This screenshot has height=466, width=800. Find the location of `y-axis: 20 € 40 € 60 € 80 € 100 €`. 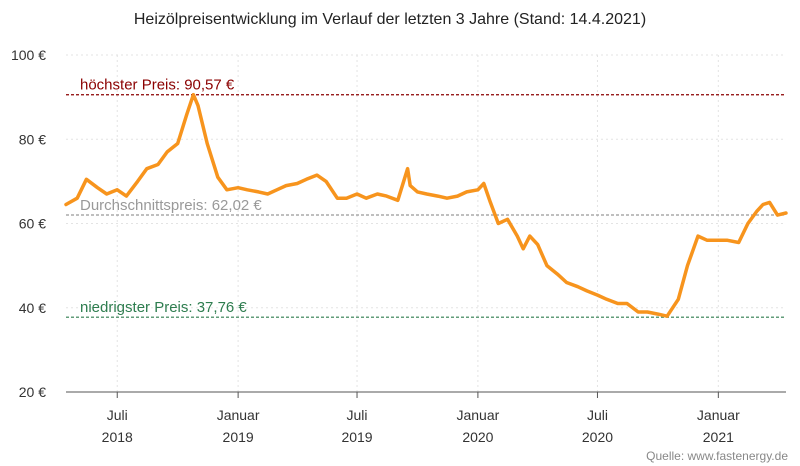

y-axis: 20 € 40 € 60 € 80 € 100 € is located at coordinates (28, 223).